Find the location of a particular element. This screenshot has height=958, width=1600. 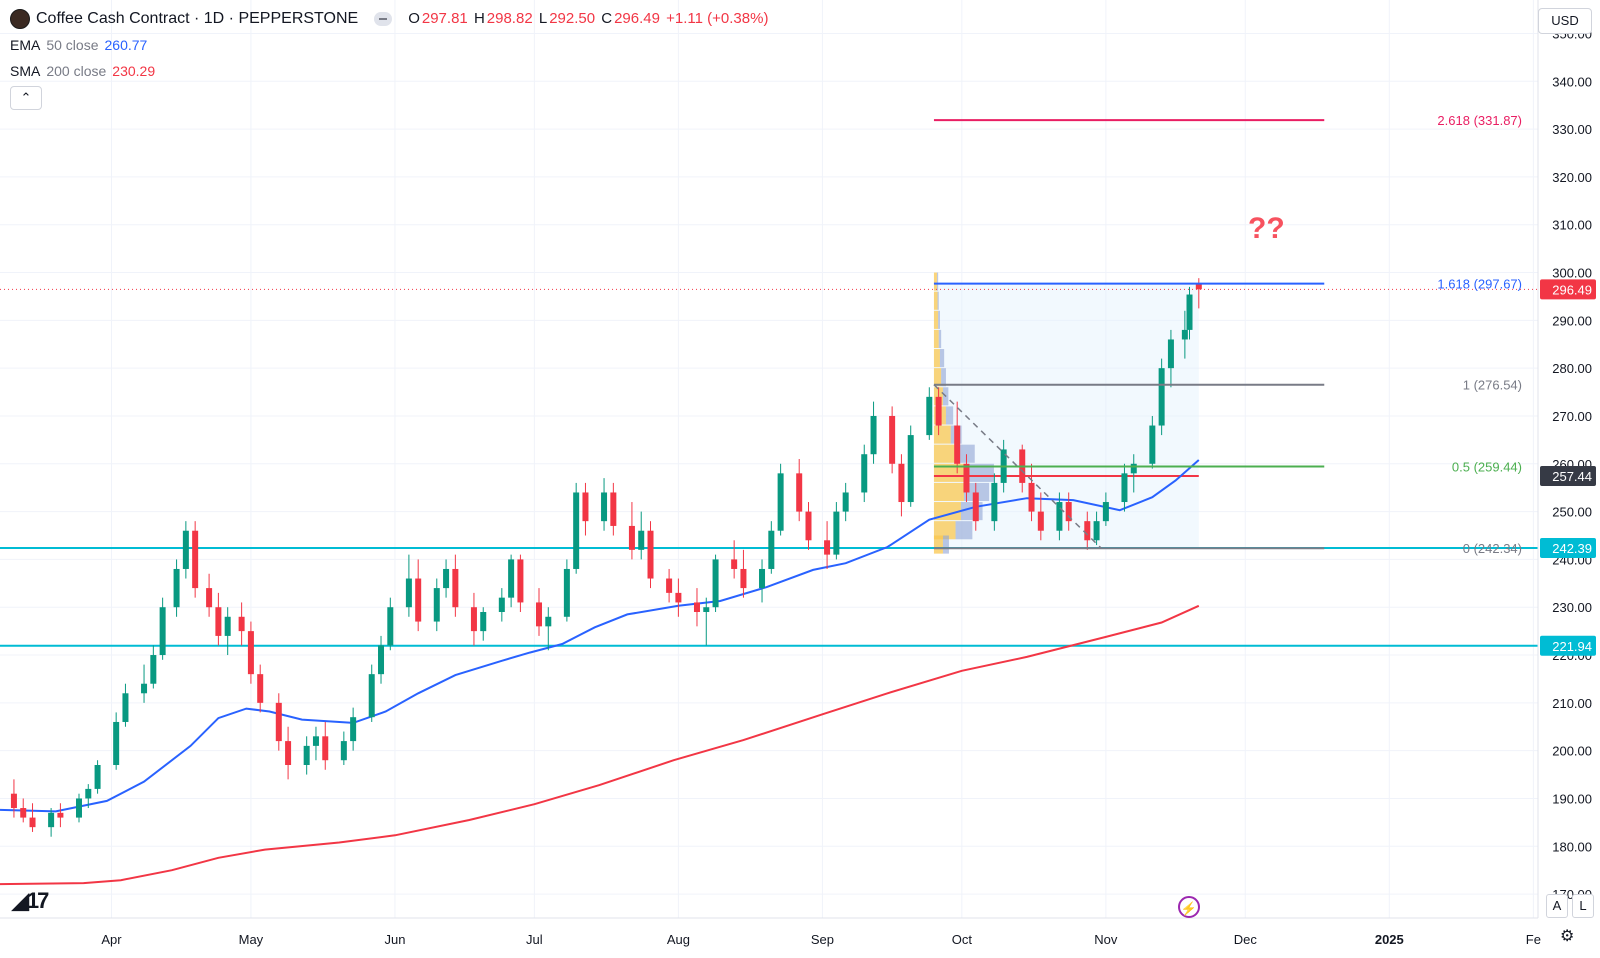

visibility-eye-icon is located at coordinates (383, 19).